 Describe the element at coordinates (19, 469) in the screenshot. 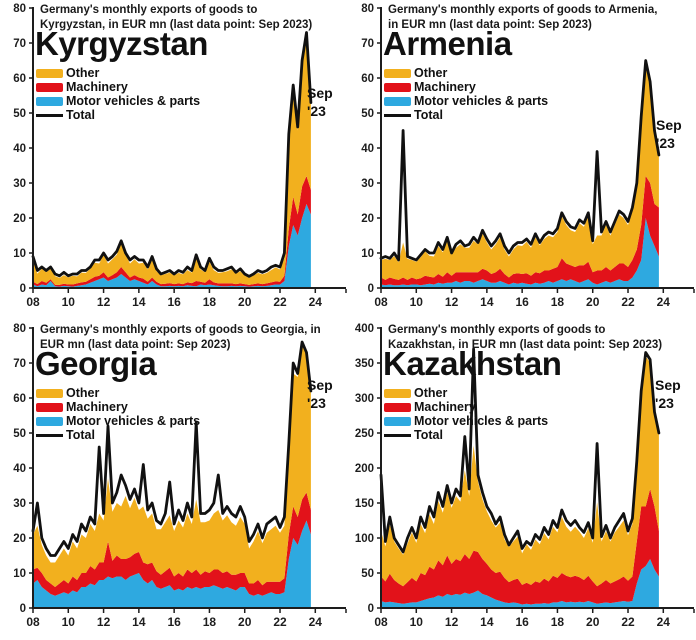

I see `svg-text: 40` at that location.